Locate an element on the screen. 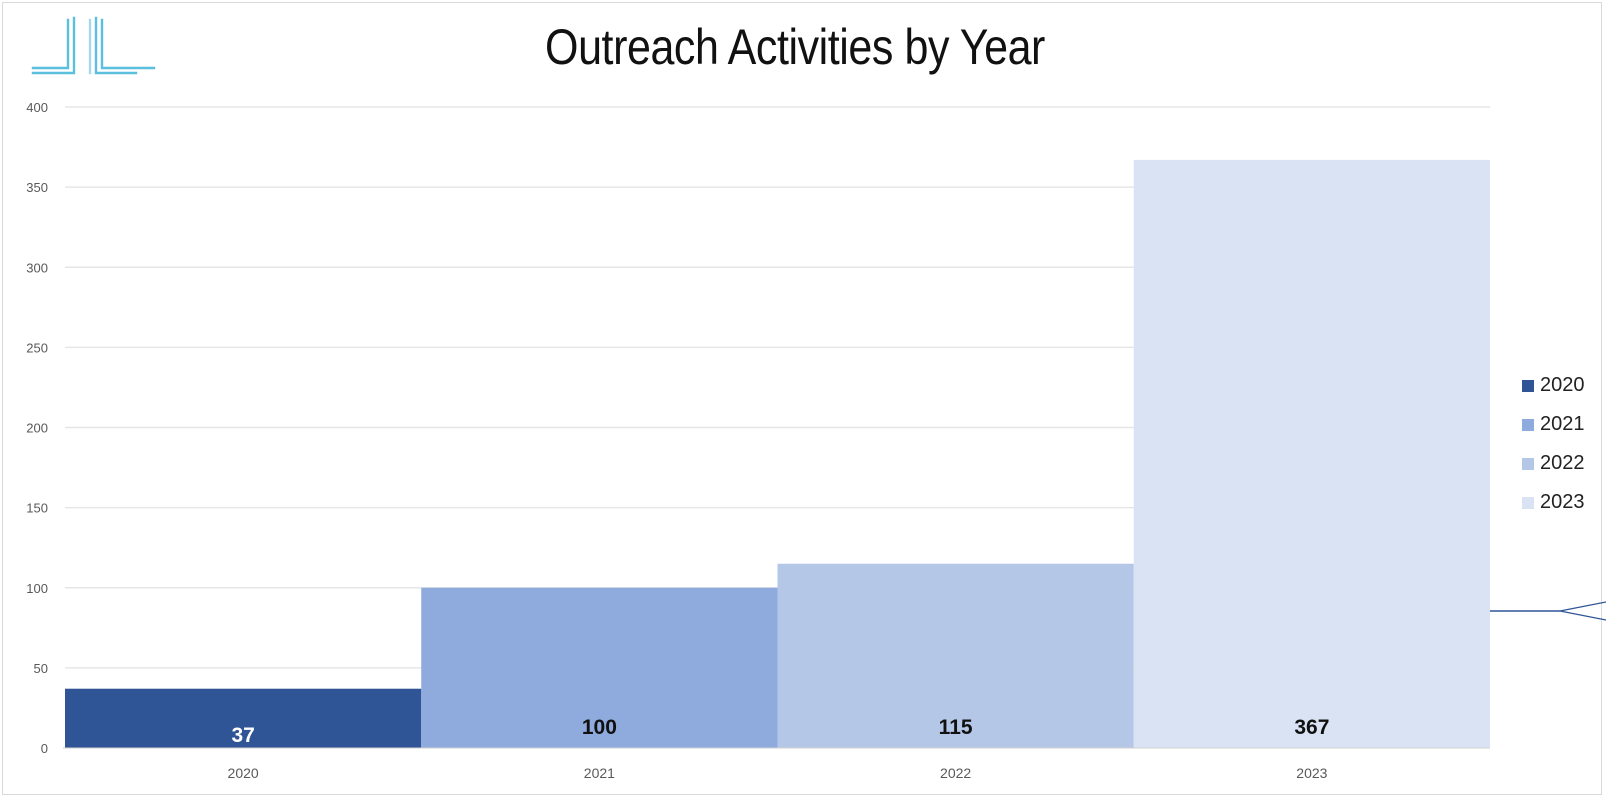 This screenshot has height=799, width=1606. legend-item: 2022 is located at coordinates (1553, 463).